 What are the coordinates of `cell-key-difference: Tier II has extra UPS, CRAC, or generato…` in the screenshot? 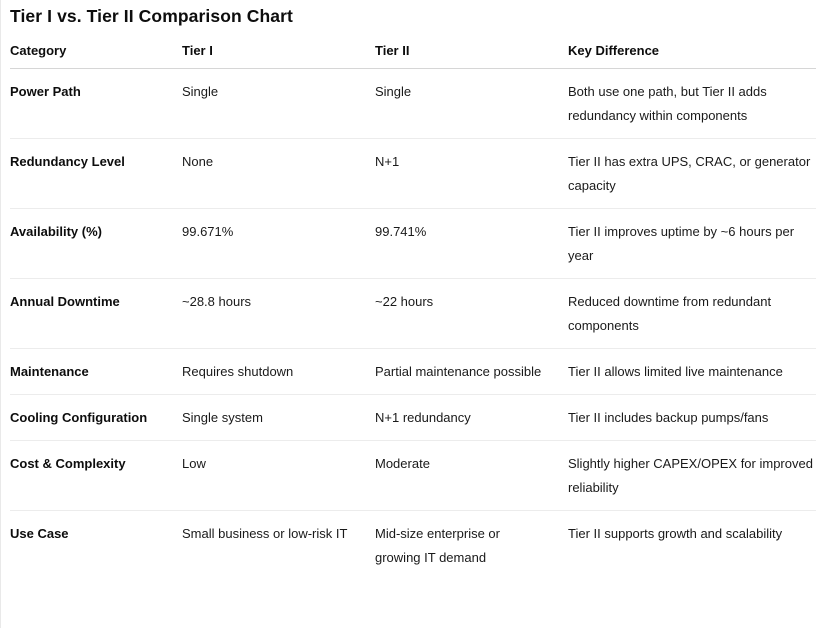 It's located at (692, 173).